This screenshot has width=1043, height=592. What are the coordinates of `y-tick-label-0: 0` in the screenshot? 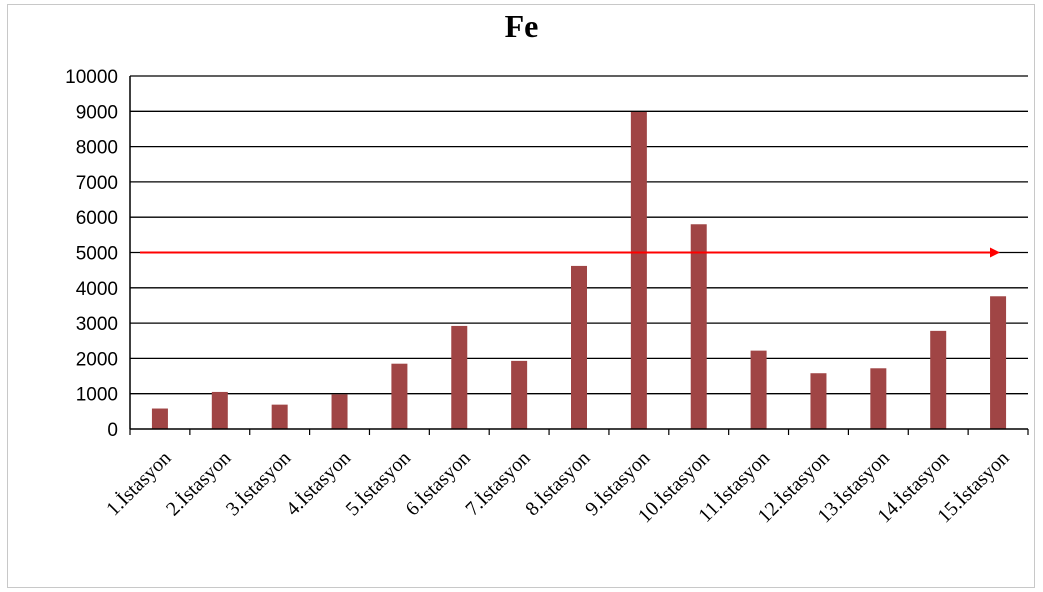 It's located at (112, 430).